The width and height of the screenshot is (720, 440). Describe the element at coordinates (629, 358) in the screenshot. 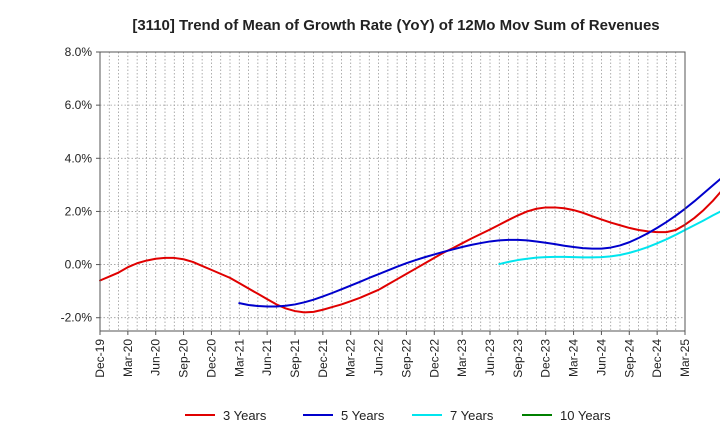

I see `x-tick-label: Sep-24` at that location.